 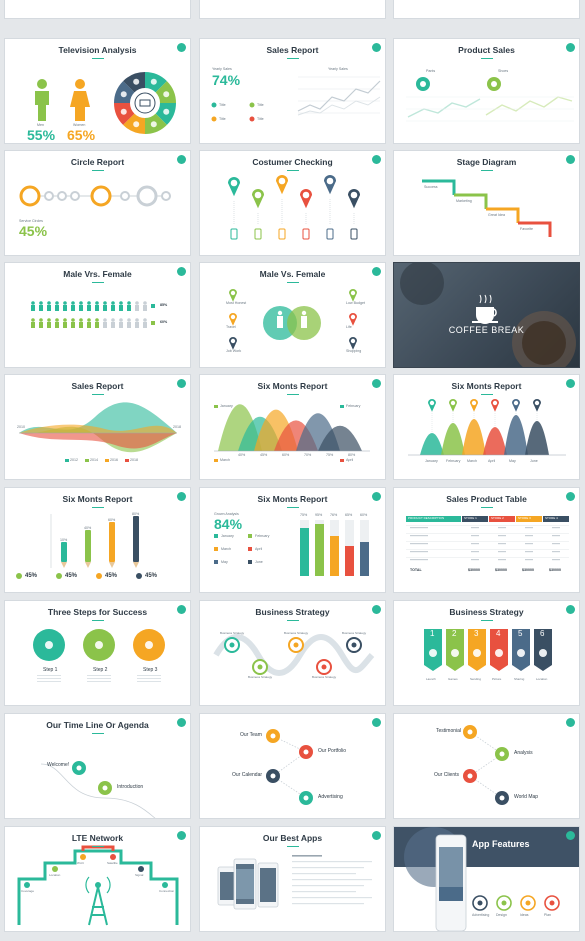 What do you see at coordinates (486, 330) in the screenshot?
I see `coffee-break-title: COFFEE BREAK` at bounding box center [486, 330].